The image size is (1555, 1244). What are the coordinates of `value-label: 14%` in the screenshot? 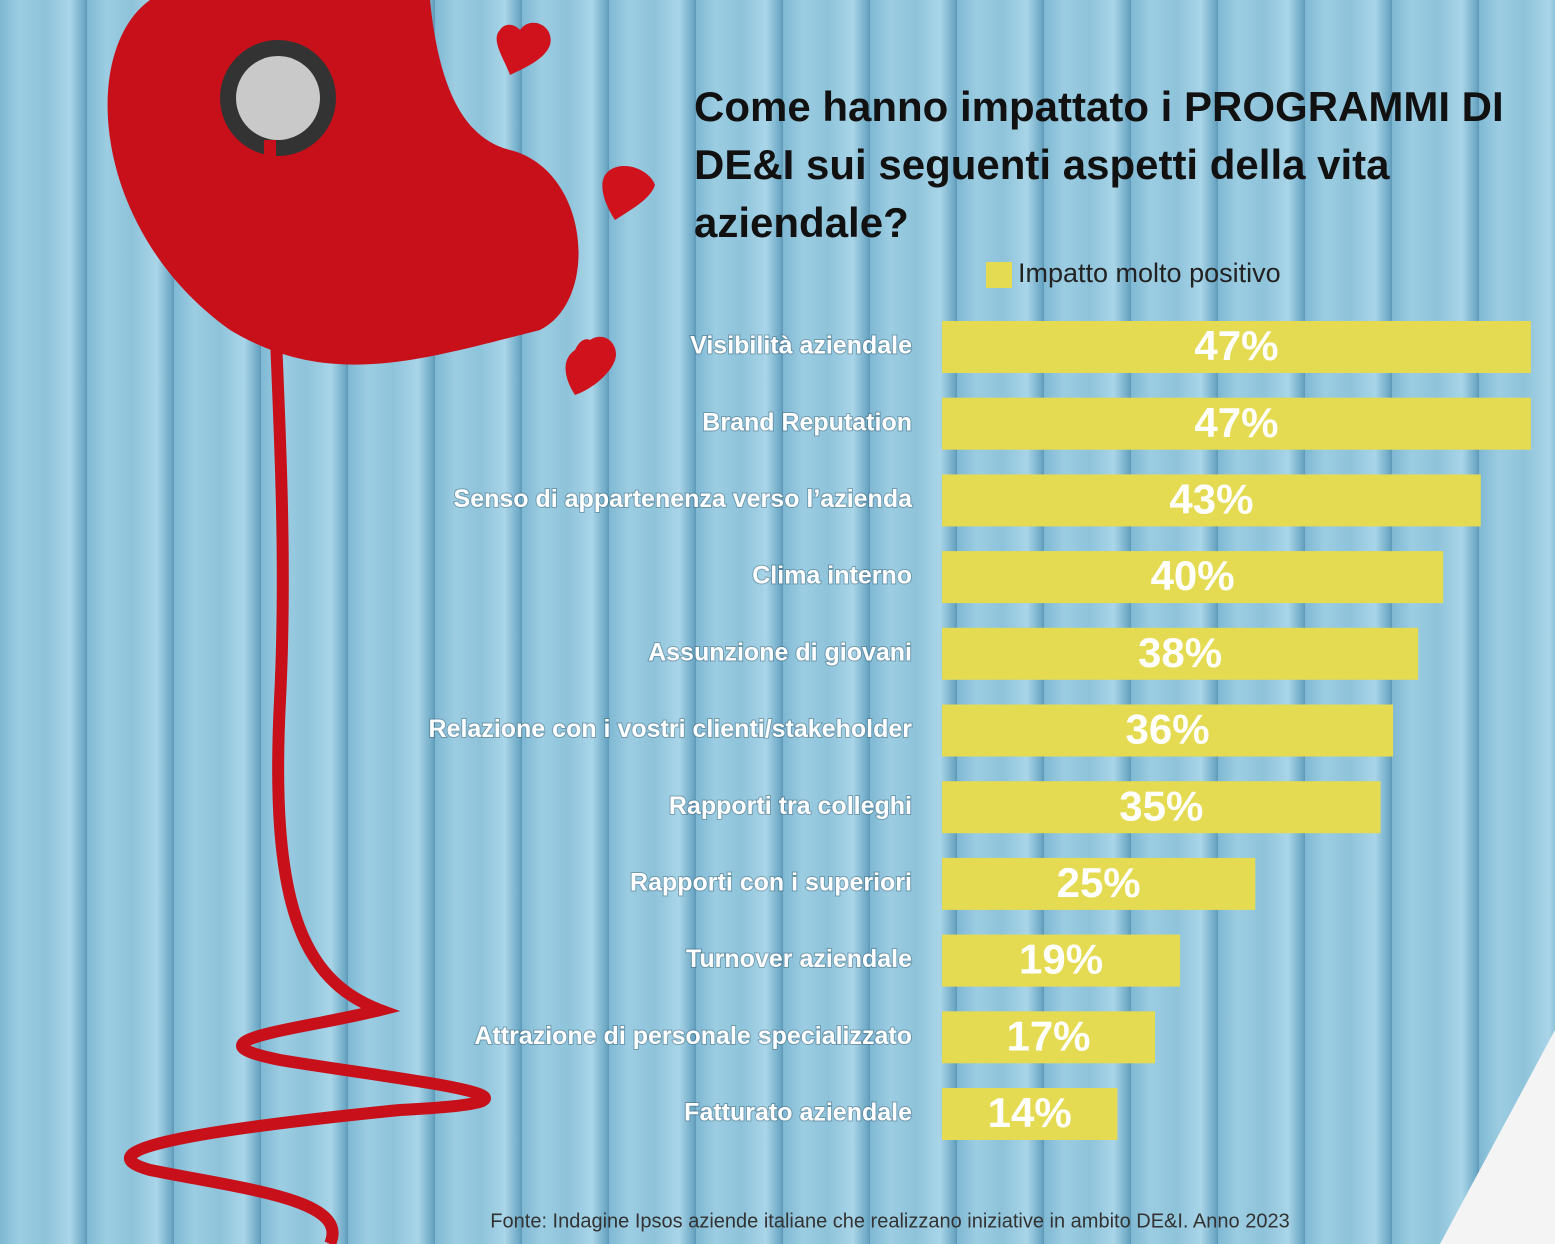 It's located at (1030, 1112).